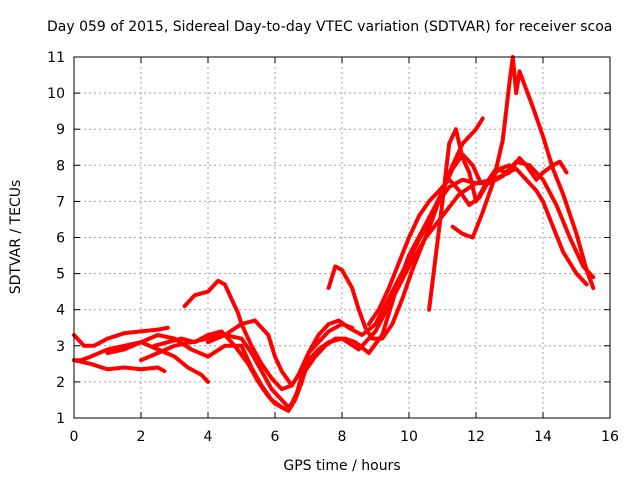  Describe the element at coordinates (60, 130) in the screenshot. I see `y-tick-label: 9` at that location.